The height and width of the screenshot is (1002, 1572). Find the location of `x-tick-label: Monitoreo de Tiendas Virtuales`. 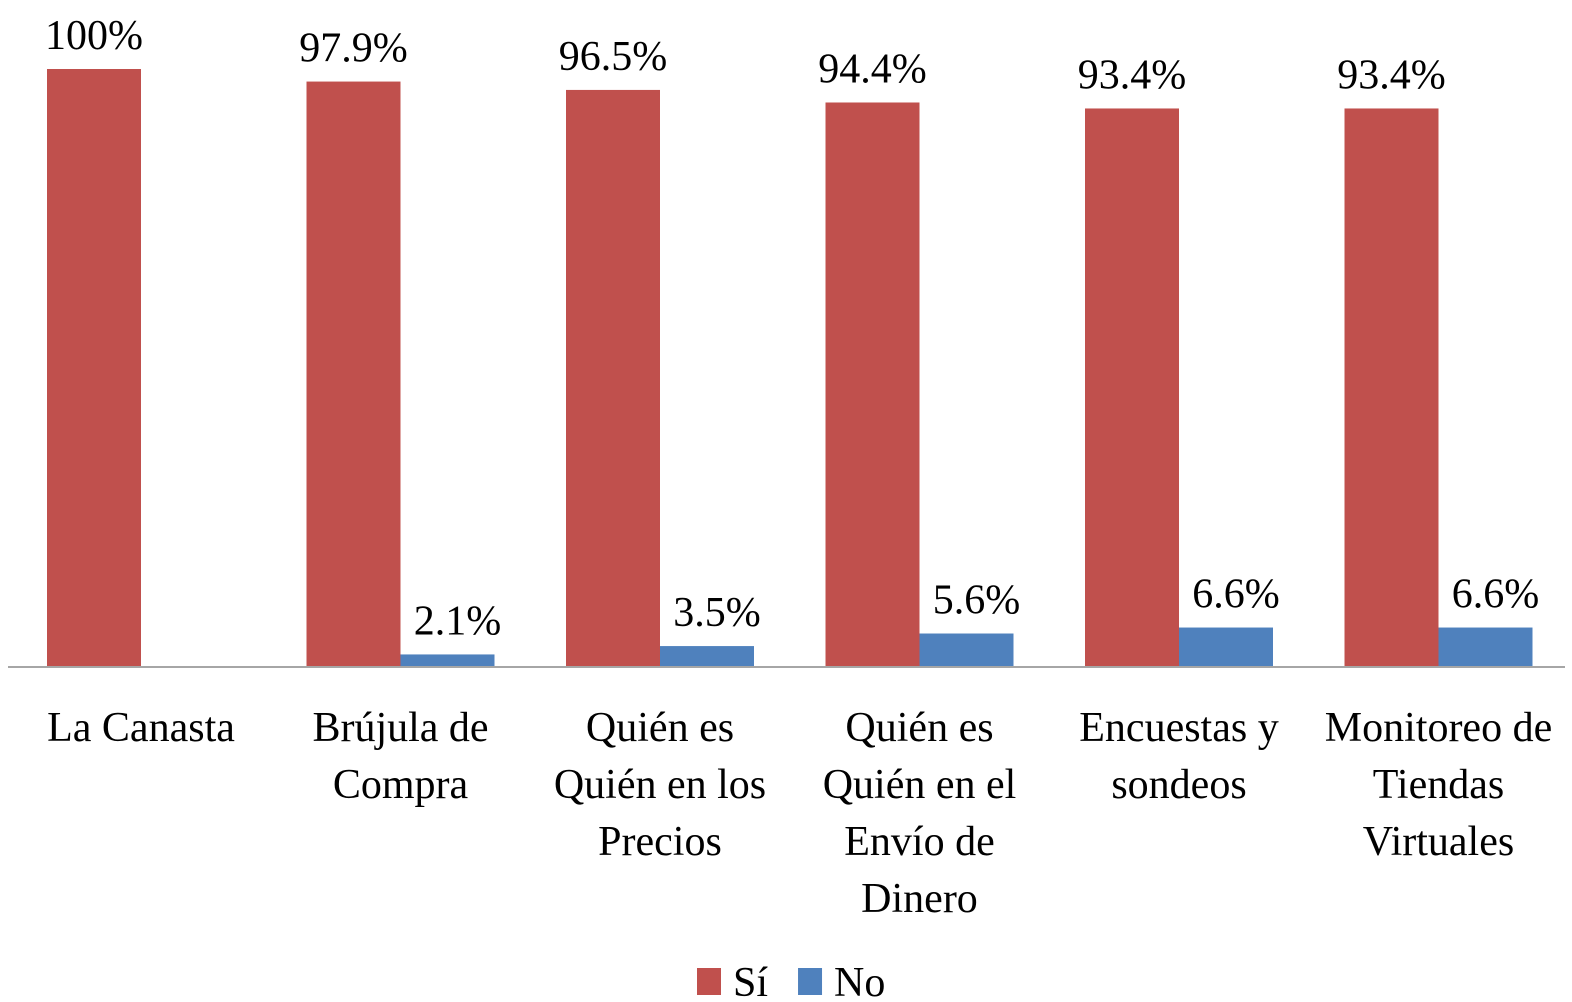

x-tick-label: Monitoreo de Tiendas Virtuales is located at coordinates (1438, 785).